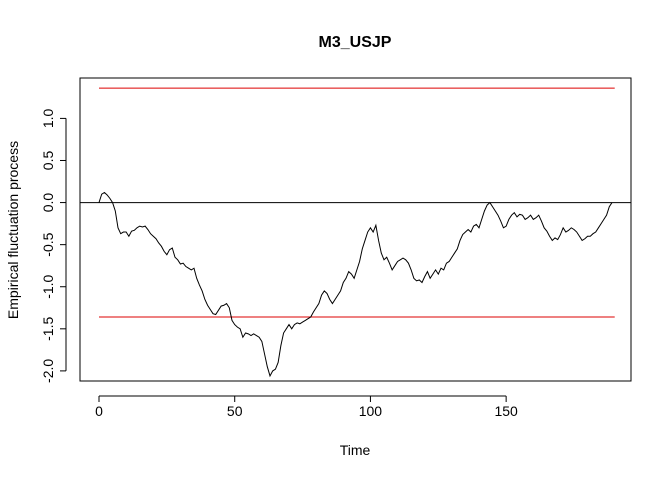 The height and width of the screenshot is (480, 672). I want to click on y-tick-label: -1.5, so click(48, 329).